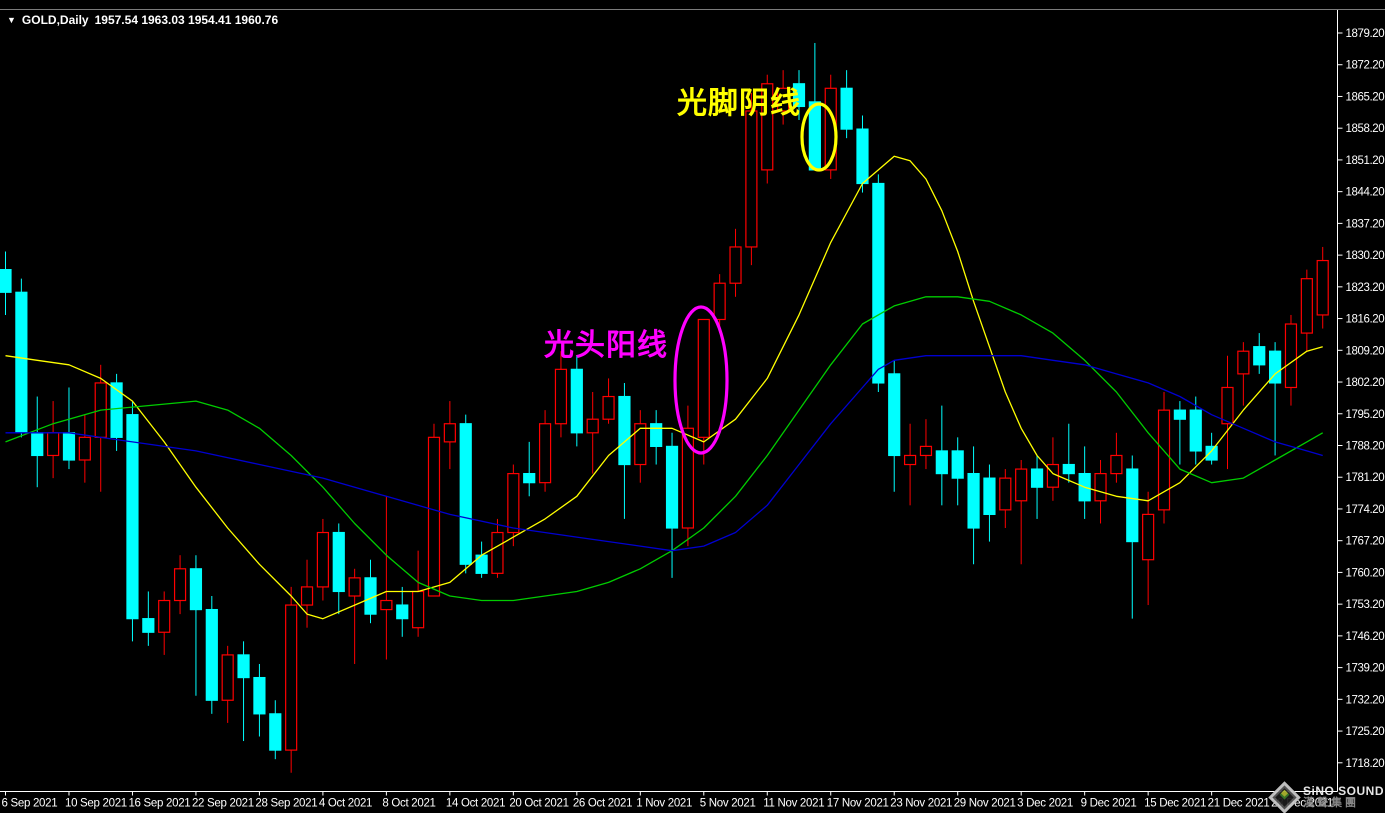  Describe the element at coordinates (602, 804) in the screenshot. I see `date-axis-label: 26 Oct 2021` at that location.